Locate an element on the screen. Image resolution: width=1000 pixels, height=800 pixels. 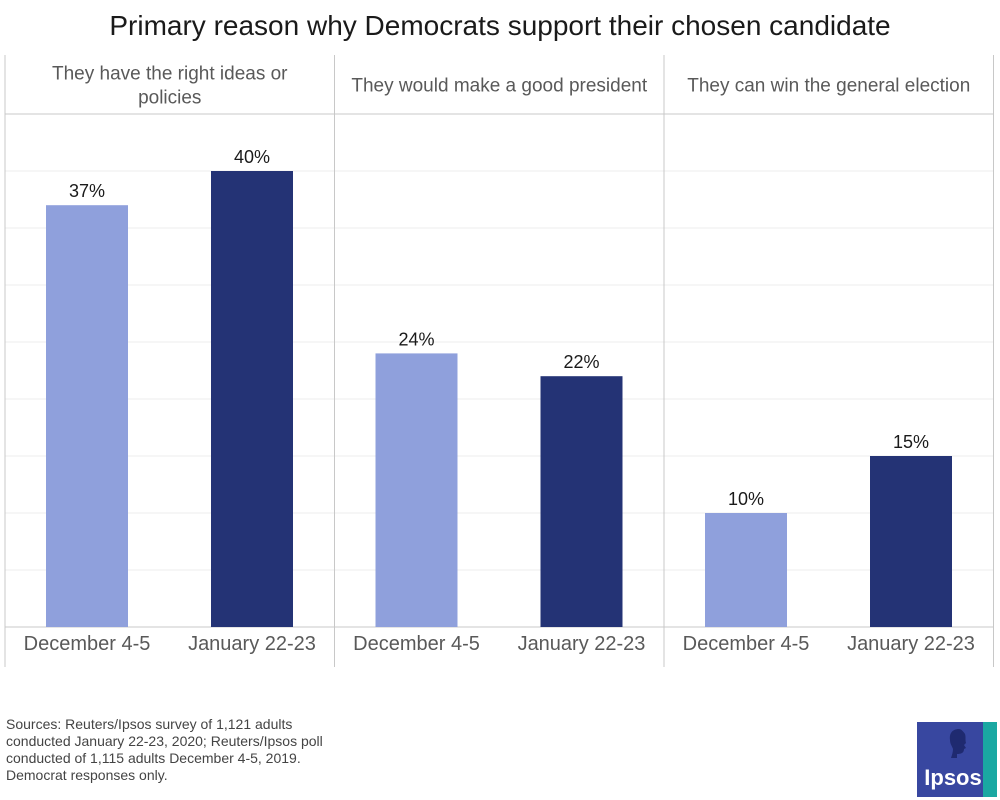
panel-label: They have the right ideas or is located at coordinates (170, 74).